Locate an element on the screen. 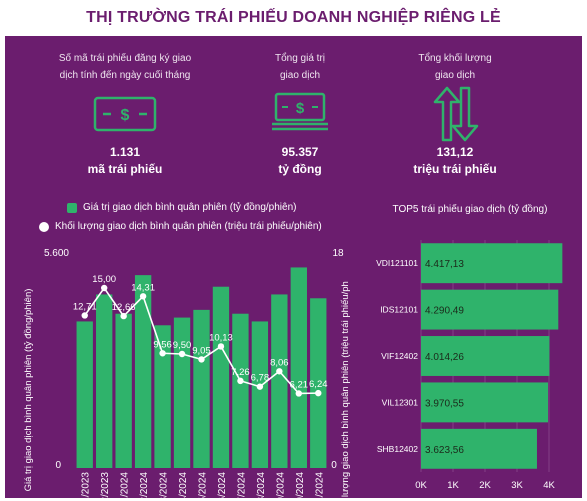  data-label: 15,00 is located at coordinates (104, 279).